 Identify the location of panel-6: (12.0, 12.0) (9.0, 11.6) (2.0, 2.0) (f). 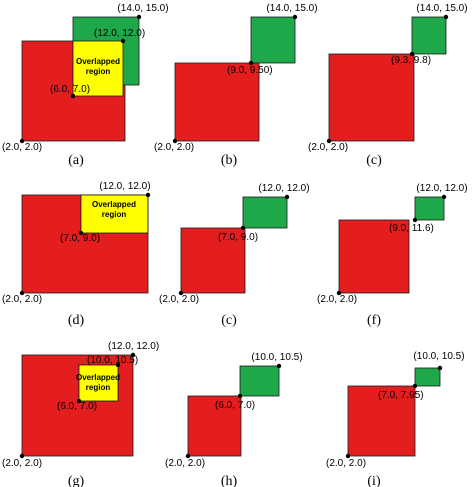
(392, 255).